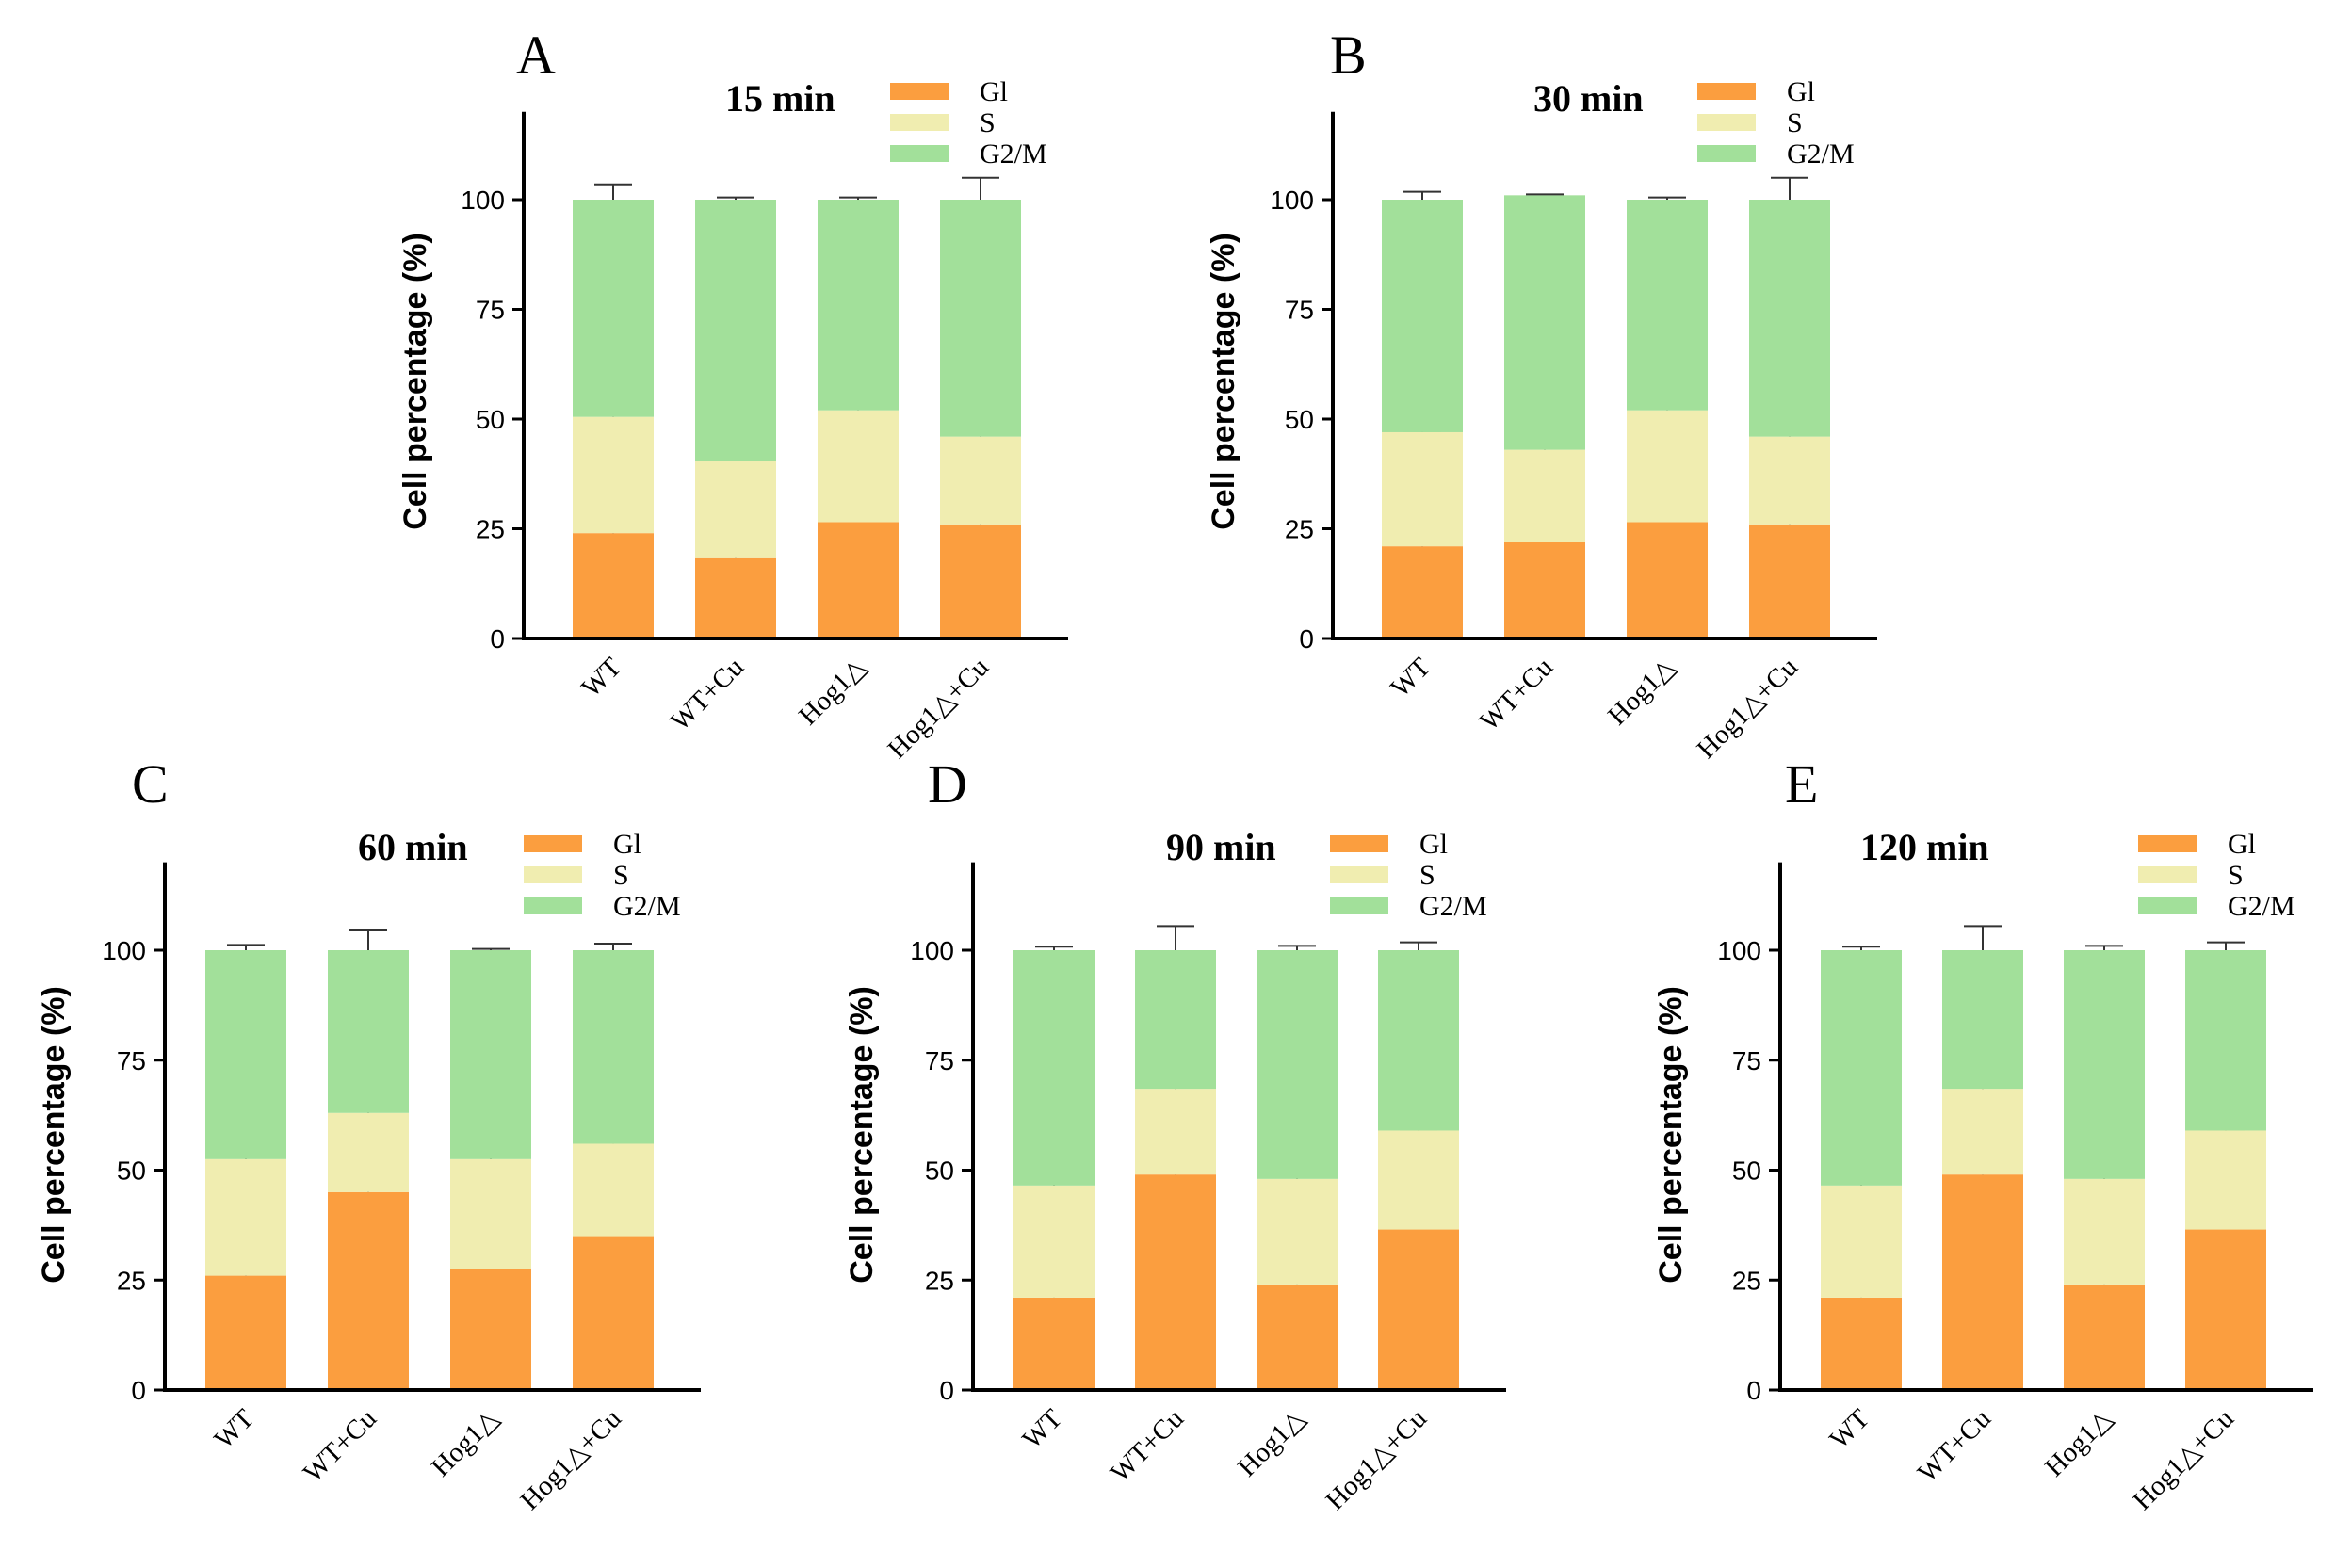 This screenshot has width=2335, height=1568. Describe the element at coordinates (1801, 784) in the screenshot. I see `panel-letter: E` at that location.